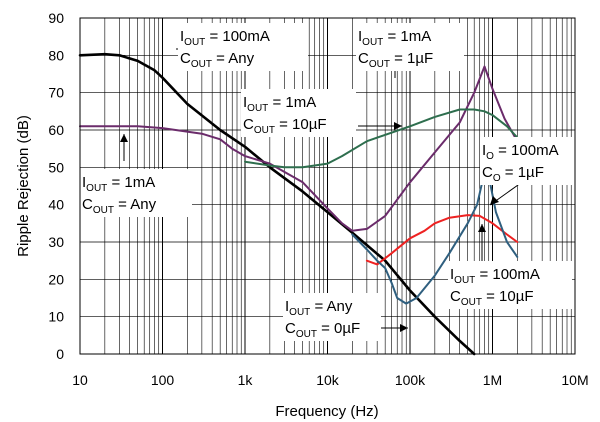  Describe the element at coordinates (513, 174) in the screenshot. I see `annotation-line: CO = 1µF` at that location.